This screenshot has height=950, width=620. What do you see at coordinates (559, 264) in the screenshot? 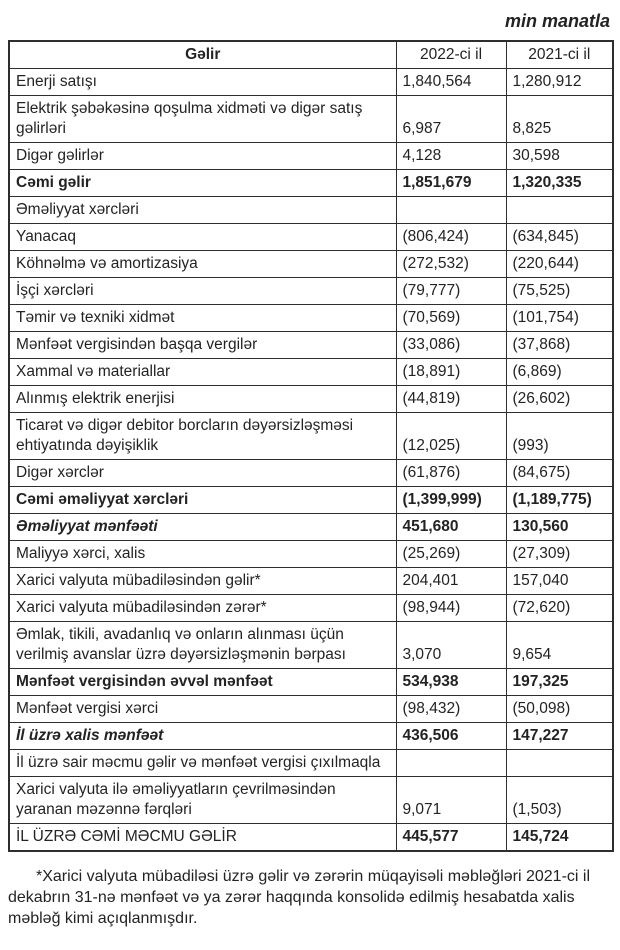
I see `value-2021: (220,644)` at bounding box center [559, 264].